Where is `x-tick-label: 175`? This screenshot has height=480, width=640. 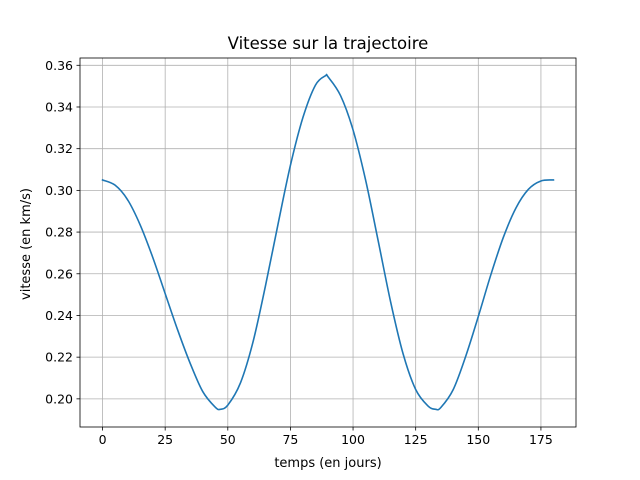 x-tick-label: 175 is located at coordinates (541, 439).